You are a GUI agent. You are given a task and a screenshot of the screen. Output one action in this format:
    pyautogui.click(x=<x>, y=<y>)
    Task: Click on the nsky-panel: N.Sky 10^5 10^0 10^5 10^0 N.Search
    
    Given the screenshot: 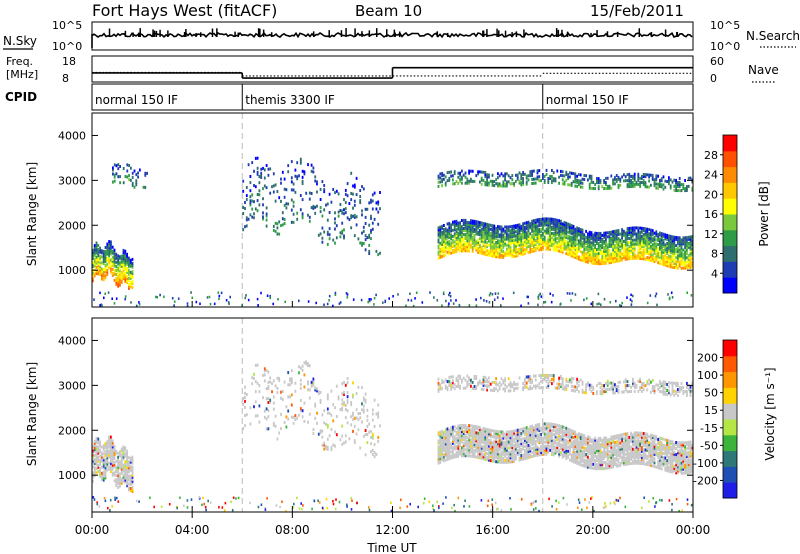 What is the action you would take?
    pyautogui.click(x=401, y=36)
    